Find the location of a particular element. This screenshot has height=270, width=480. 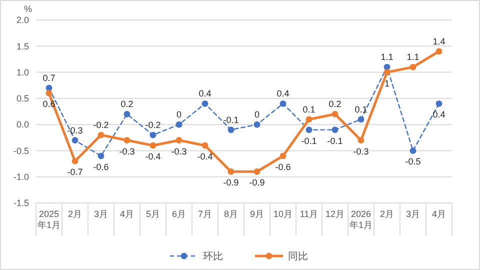

x-tick-label: 8月 is located at coordinates (231, 214).